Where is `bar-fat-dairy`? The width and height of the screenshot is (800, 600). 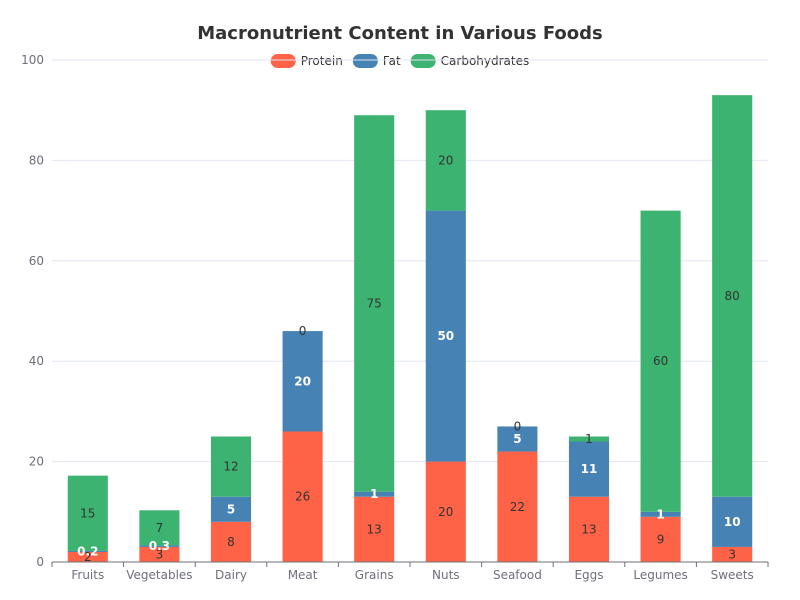 bar-fat-dairy is located at coordinates (231, 509).